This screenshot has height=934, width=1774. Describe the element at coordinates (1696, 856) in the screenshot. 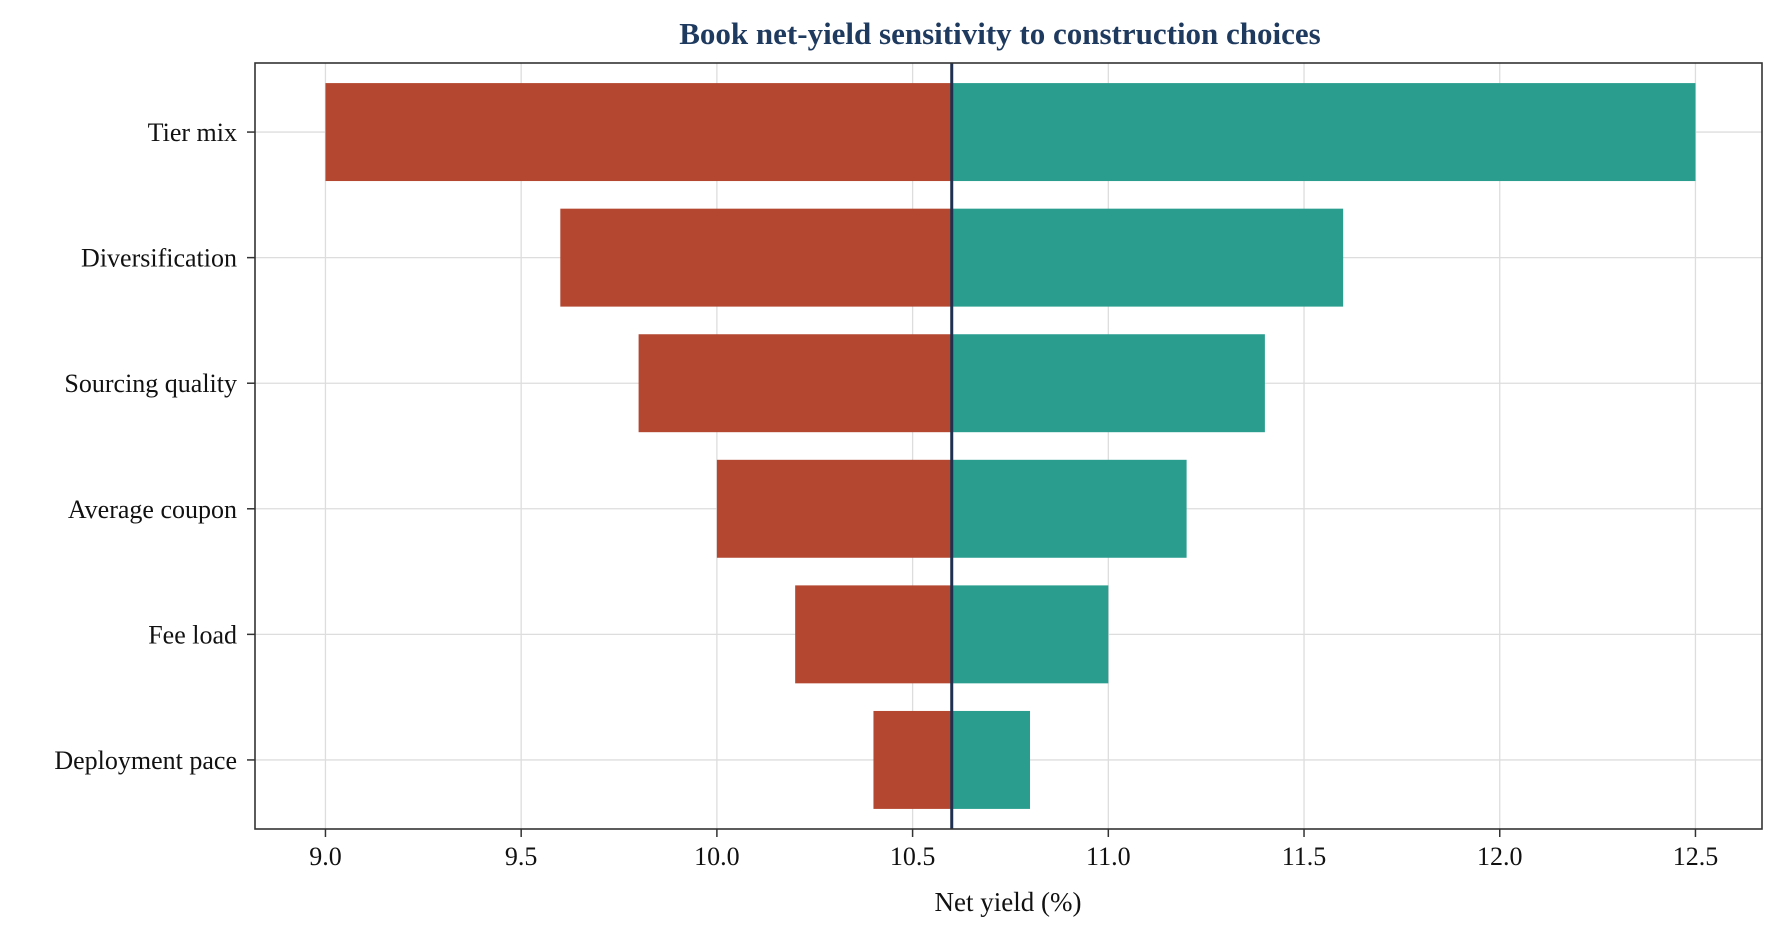

I see `x-tick-label: 12.5` at that location.